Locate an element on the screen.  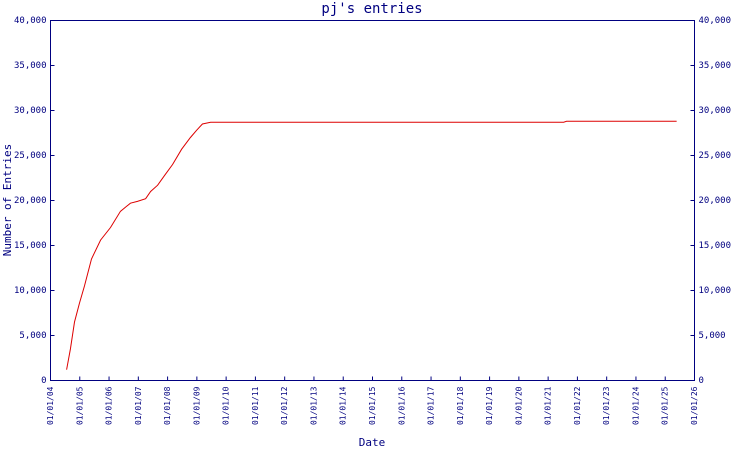
x-tick-label: 01/01/04 is located at coordinates (50, 405).